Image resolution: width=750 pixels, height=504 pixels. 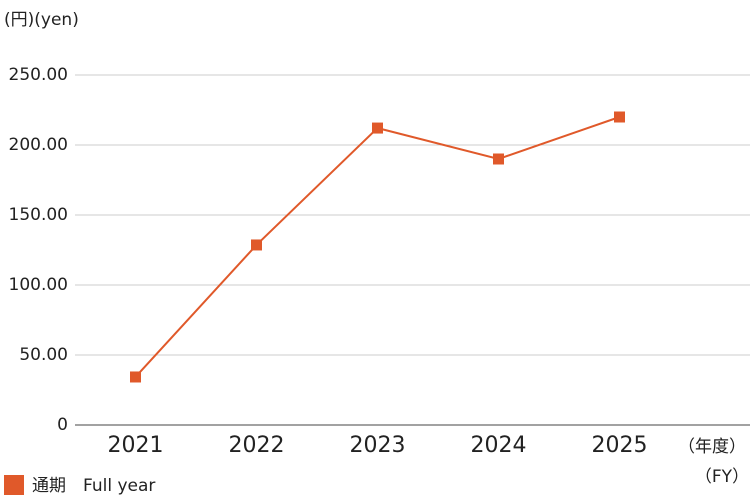 What do you see at coordinates (41, 20) in the screenshot?
I see `y-axis-label: (円)(yen)` at bounding box center [41, 20].